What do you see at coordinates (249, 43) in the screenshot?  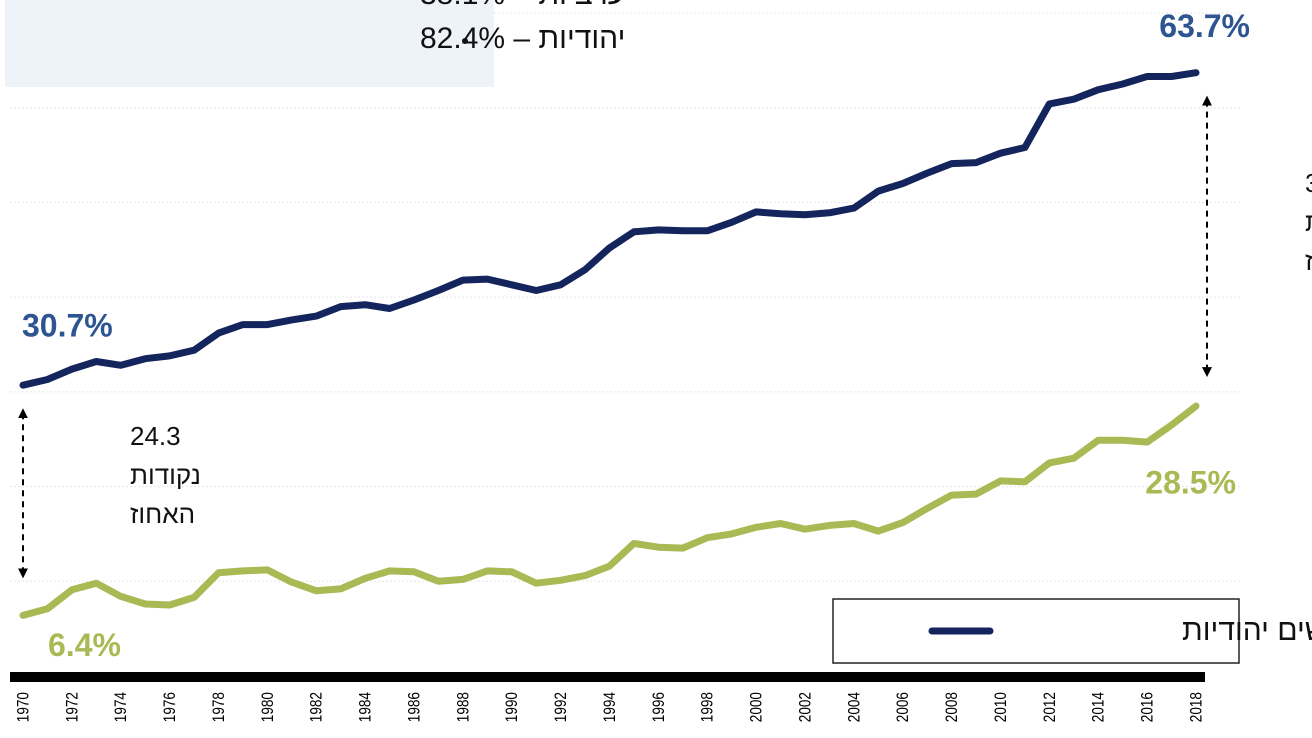 I see `info-box` at bounding box center [249, 43].